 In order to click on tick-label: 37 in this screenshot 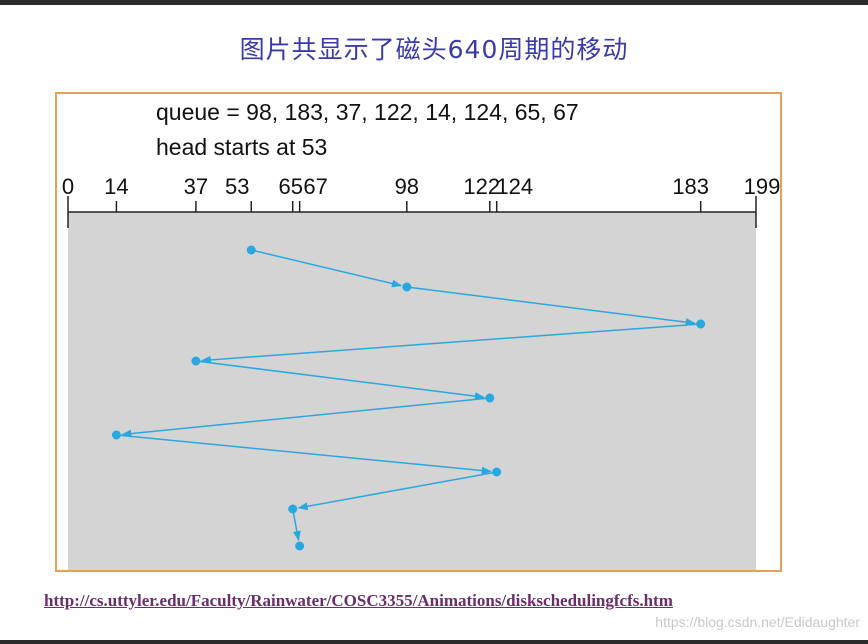, I will do `click(196, 186)`.